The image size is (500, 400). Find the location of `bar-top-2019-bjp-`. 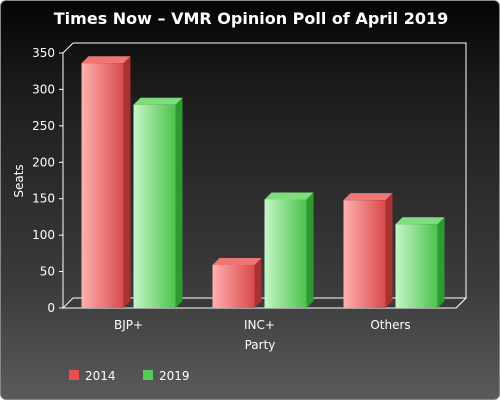

bar-top-2019-bjp- is located at coordinates (158, 101).